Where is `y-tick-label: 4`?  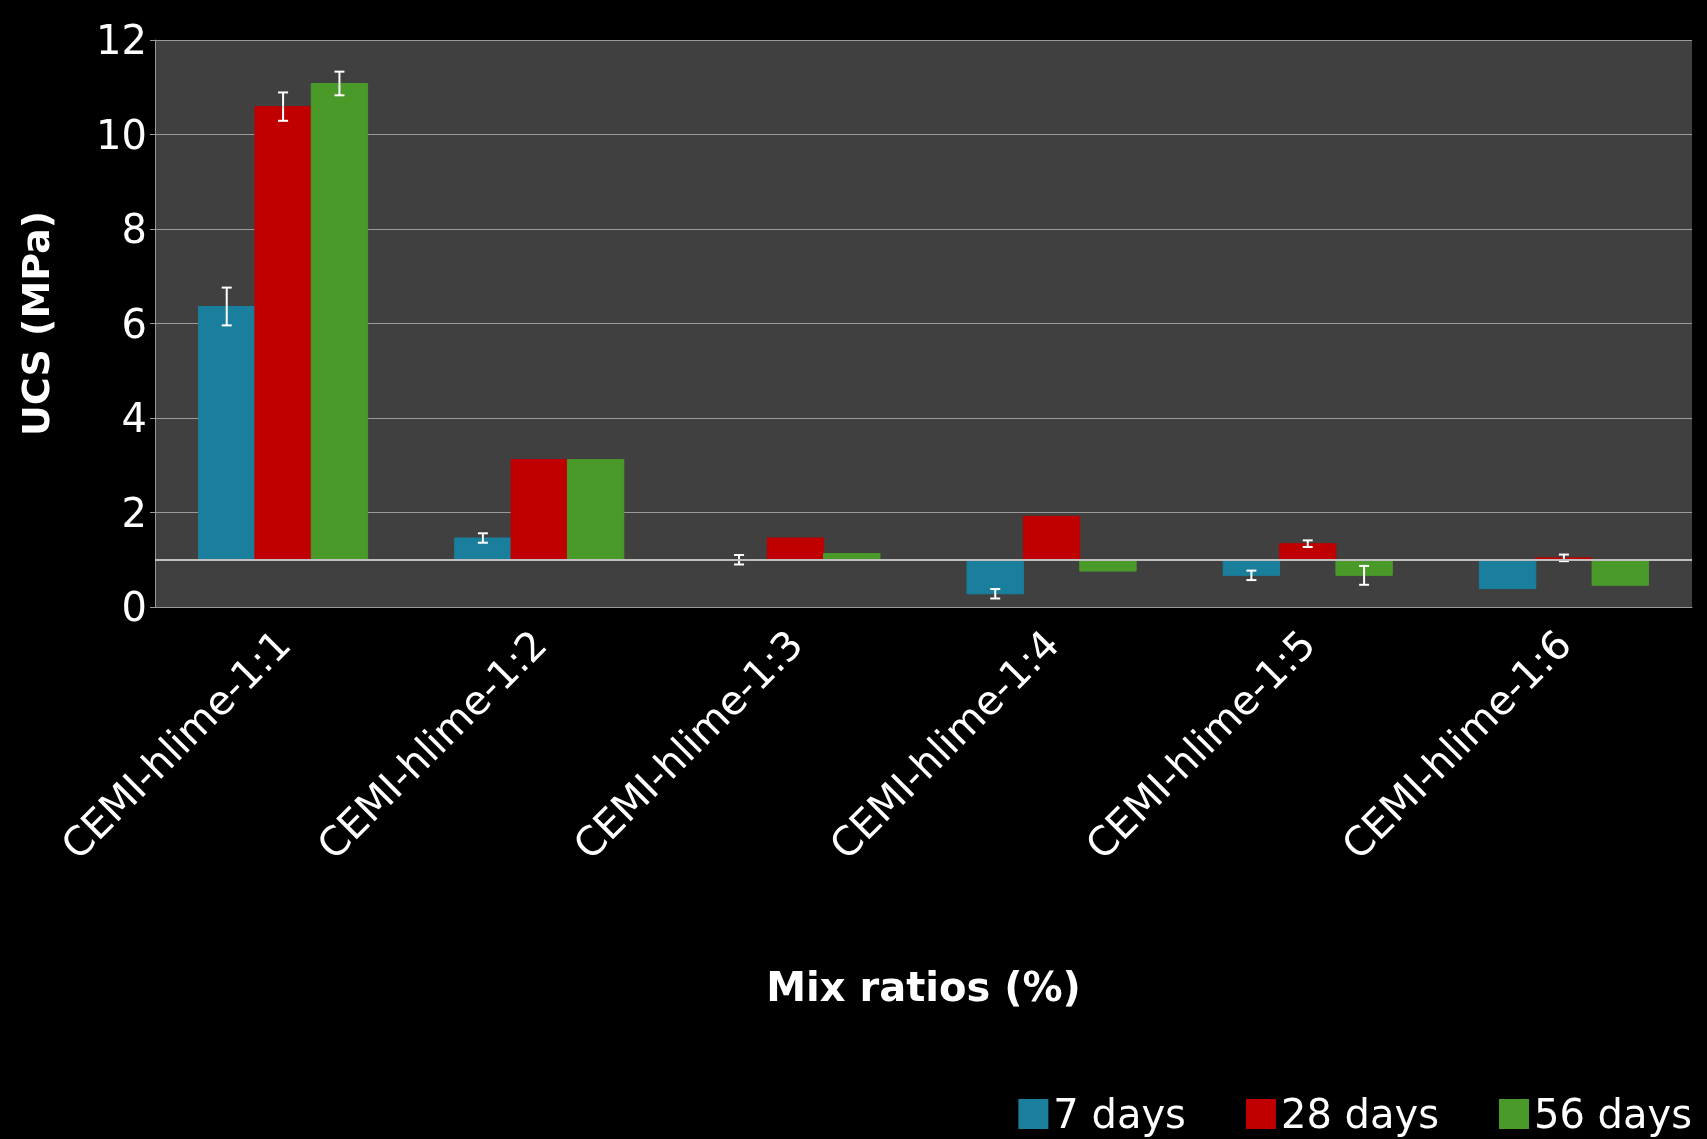 y-tick-label: 4 is located at coordinates (134, 418).